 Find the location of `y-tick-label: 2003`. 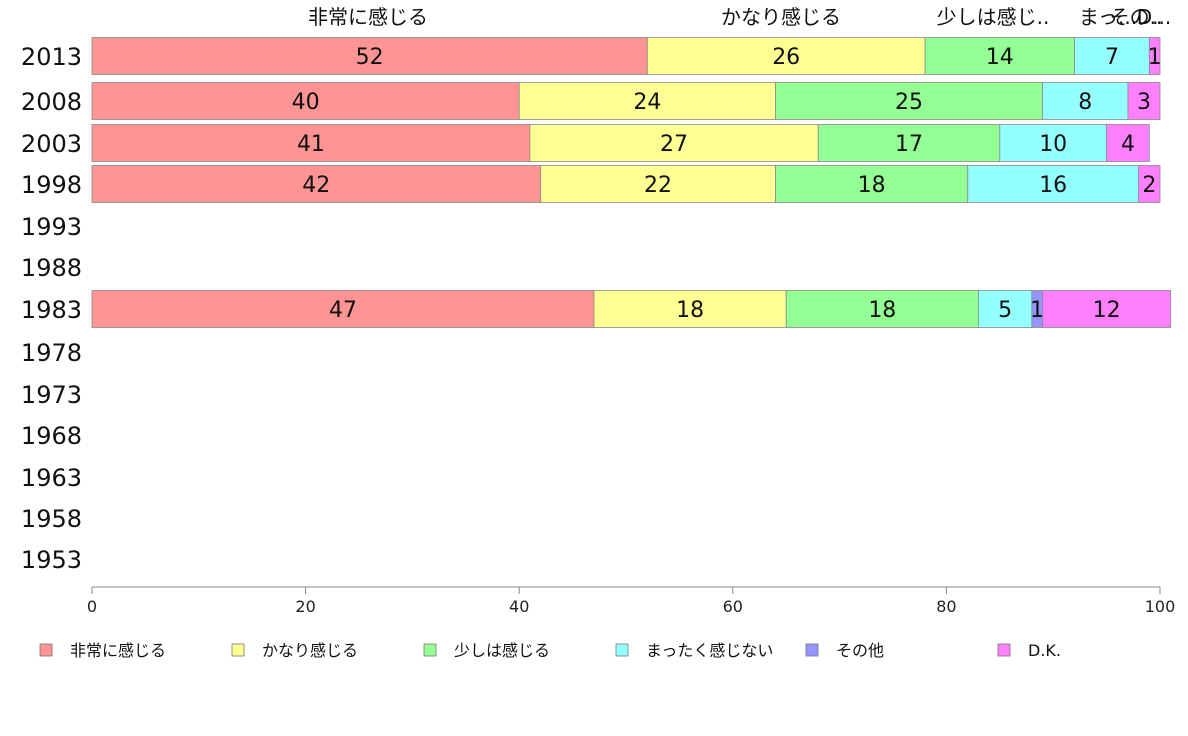

y-tick-label: 2003 is located at coordinates (51, 144).